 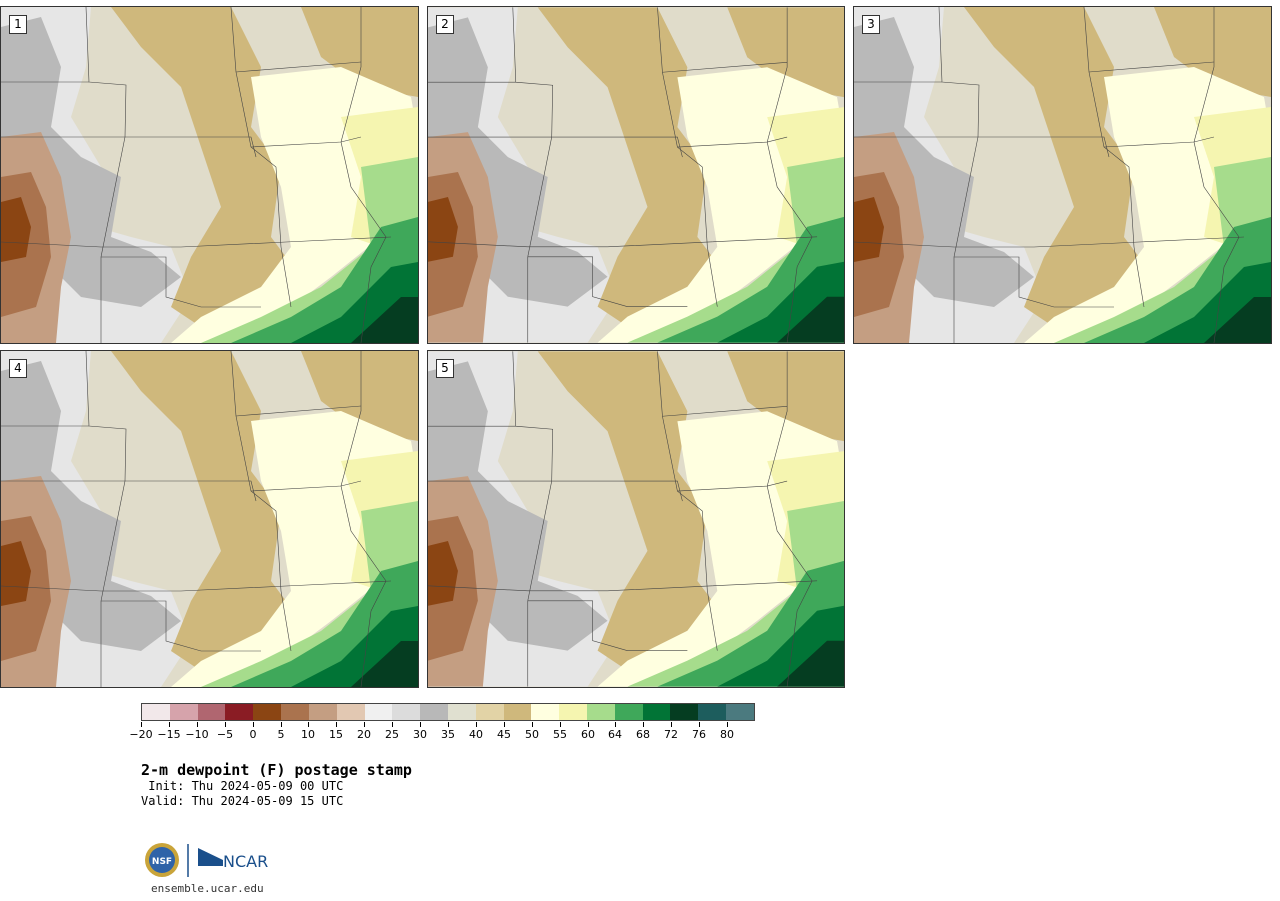 I want to click on colorbar-tick-label: −10, so click(x=197, y=734).